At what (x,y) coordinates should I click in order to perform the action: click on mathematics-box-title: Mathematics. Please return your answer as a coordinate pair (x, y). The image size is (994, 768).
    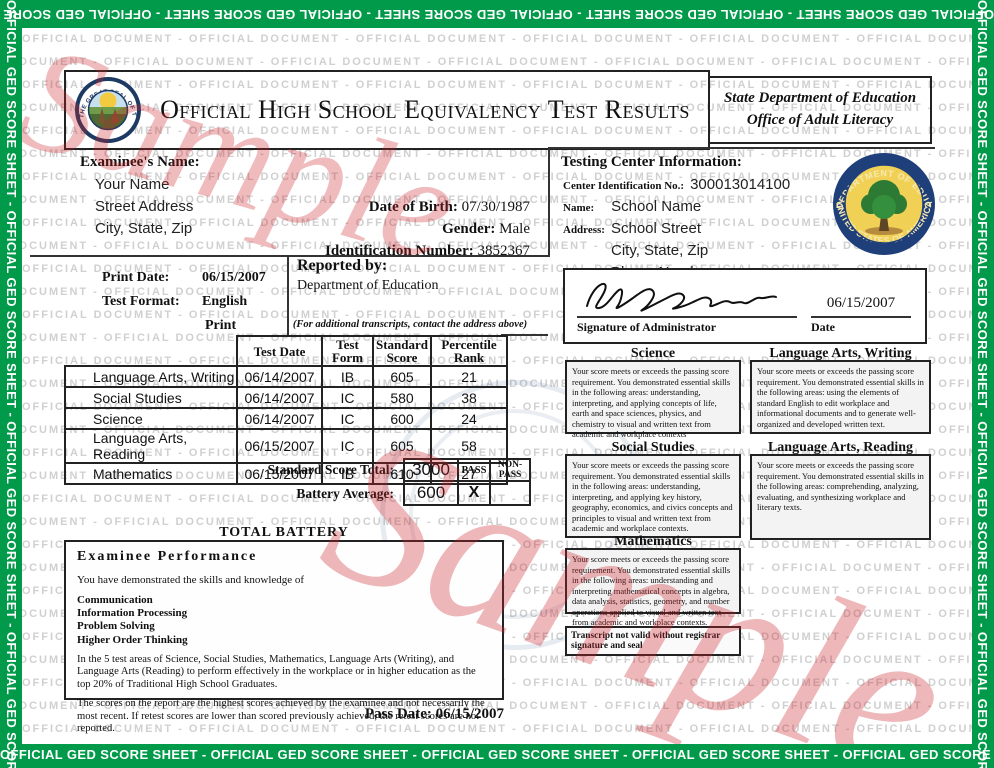
    Looking at the image, I should click on (653, 541).